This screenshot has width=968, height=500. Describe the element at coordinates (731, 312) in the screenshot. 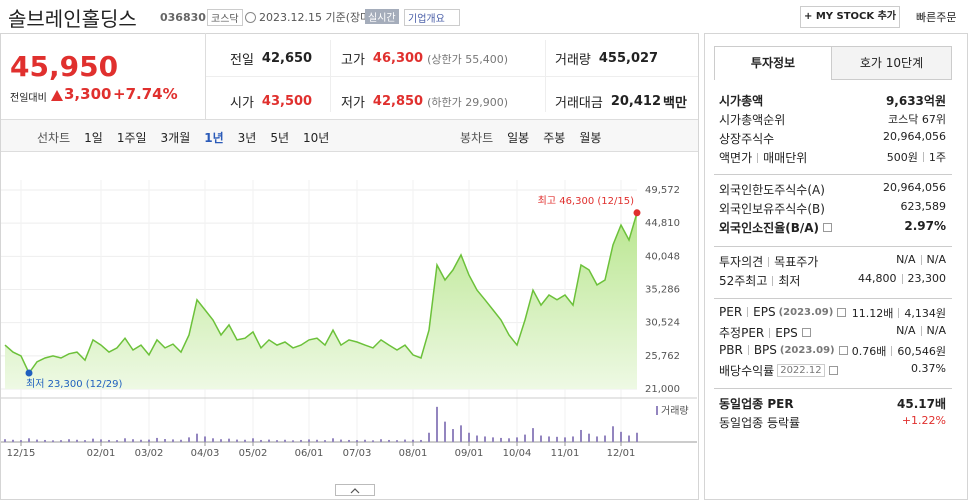

I see `label-text: PER` at that location.